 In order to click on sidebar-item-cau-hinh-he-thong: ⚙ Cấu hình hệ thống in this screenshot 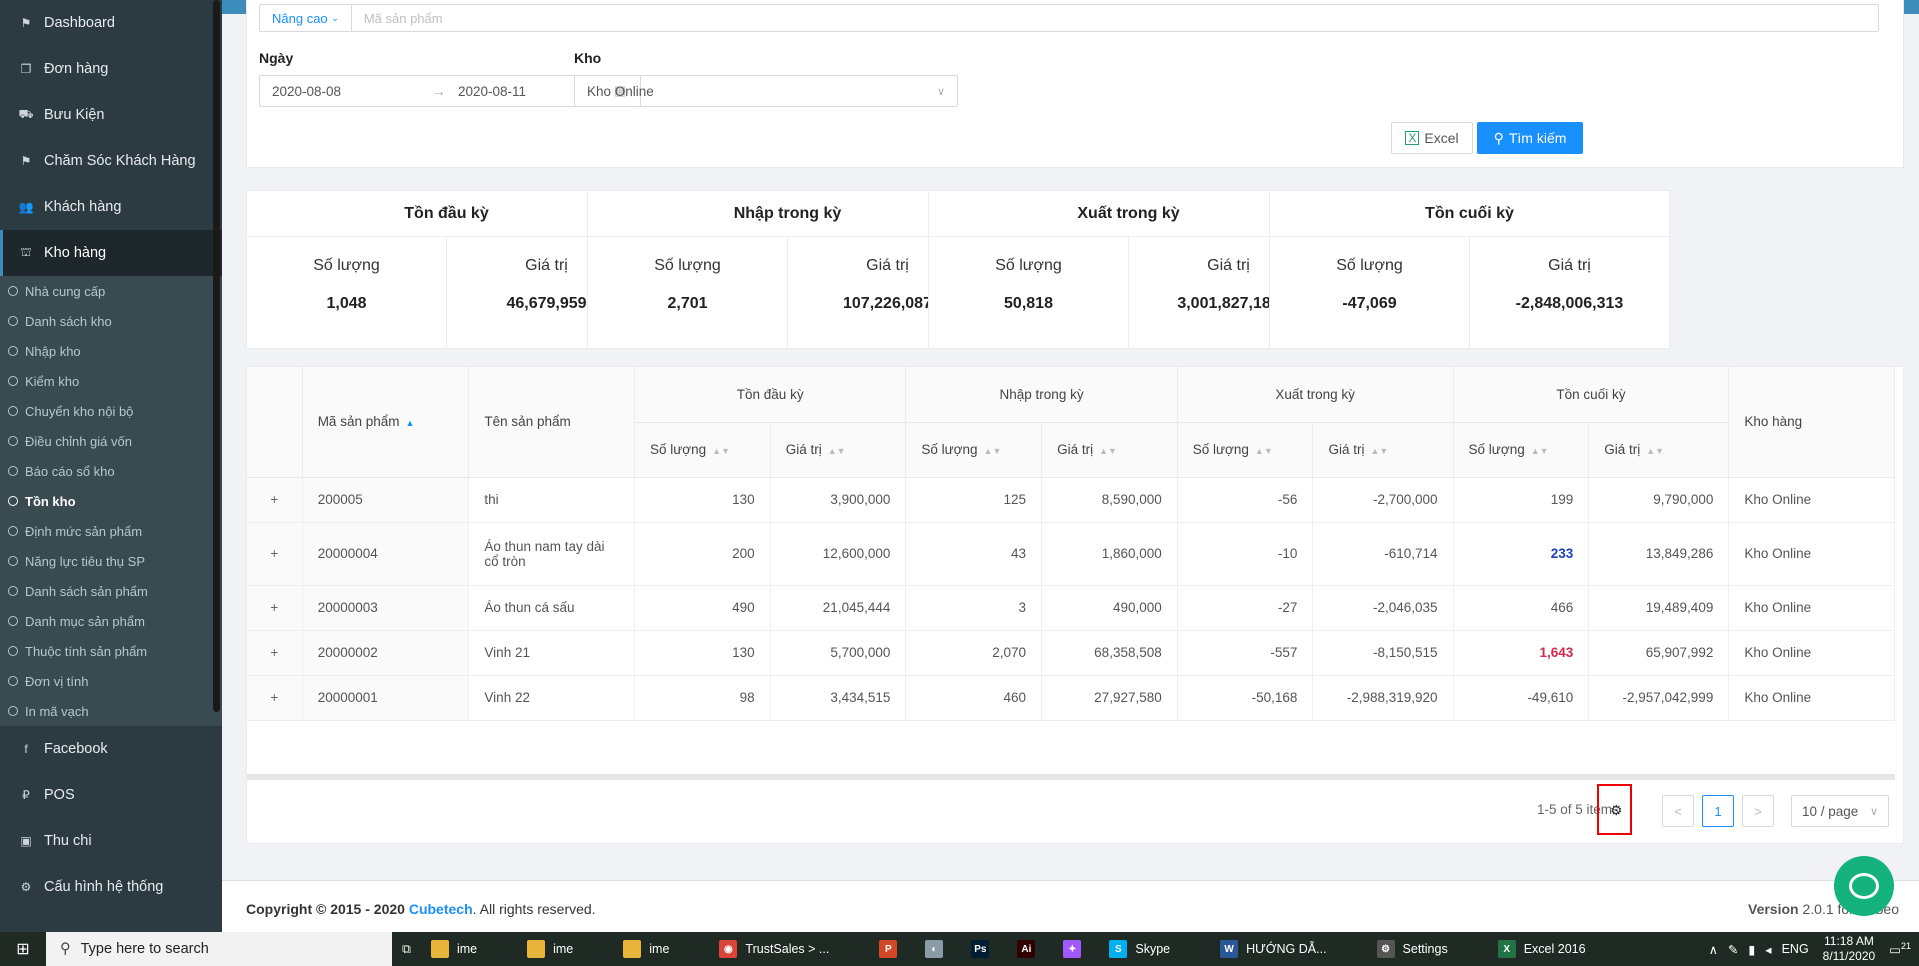, I will do `click(111, 887)`.